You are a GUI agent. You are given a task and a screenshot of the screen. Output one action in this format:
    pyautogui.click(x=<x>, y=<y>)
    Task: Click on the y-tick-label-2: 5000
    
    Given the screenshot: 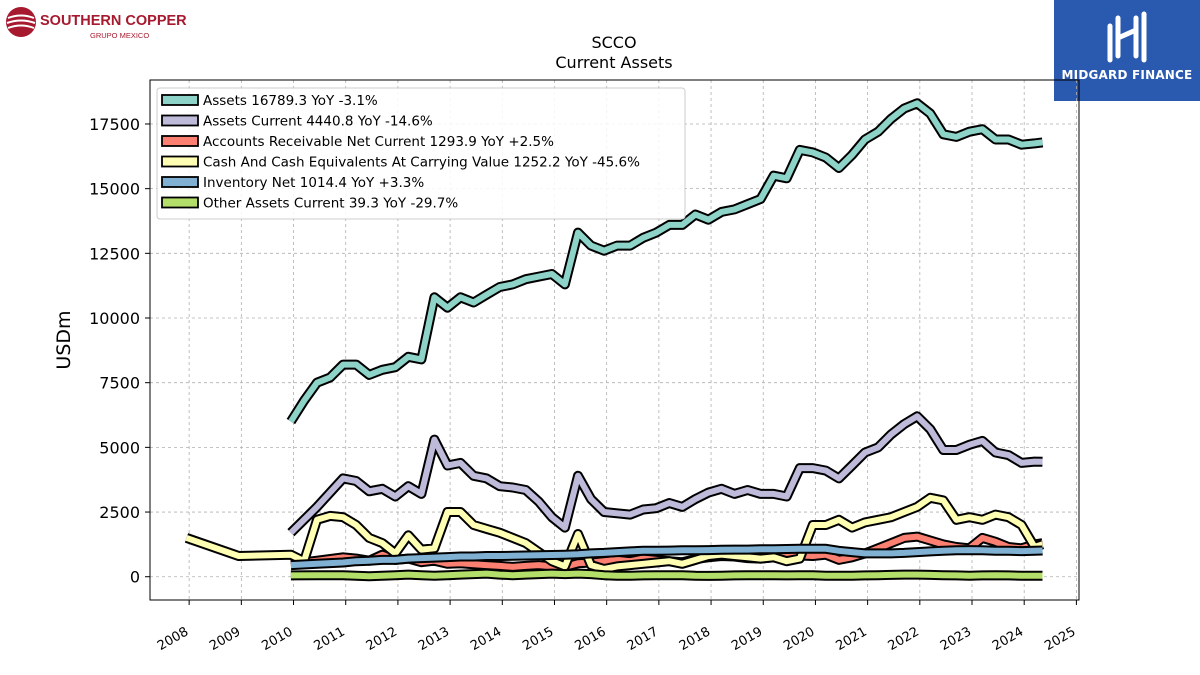 What is the action you would take?
    pyautogui.click(x=119, y=447)
    